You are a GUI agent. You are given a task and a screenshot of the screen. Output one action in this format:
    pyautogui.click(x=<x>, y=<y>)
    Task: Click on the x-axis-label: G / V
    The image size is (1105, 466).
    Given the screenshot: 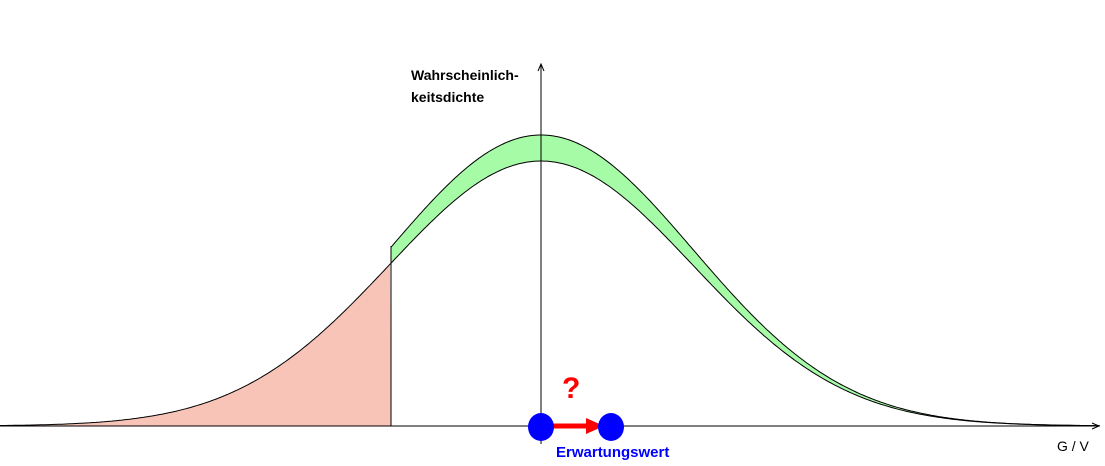 What is the action you would take?
    pyautogui.click(x=1073, y=446)
    